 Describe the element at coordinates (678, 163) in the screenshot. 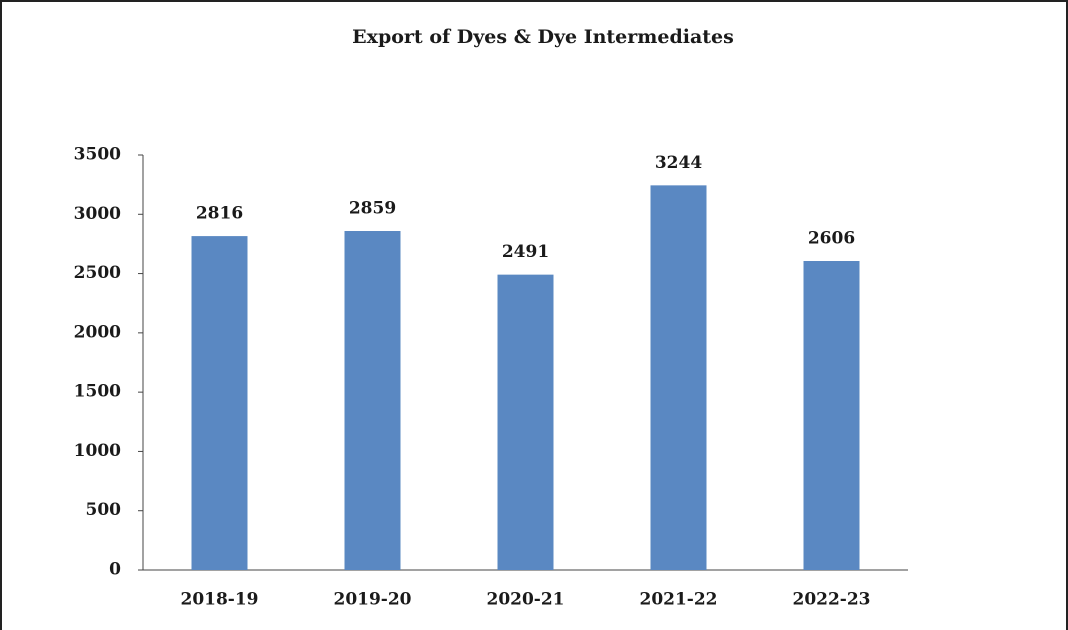

I see `data-label: 3244` at that location.